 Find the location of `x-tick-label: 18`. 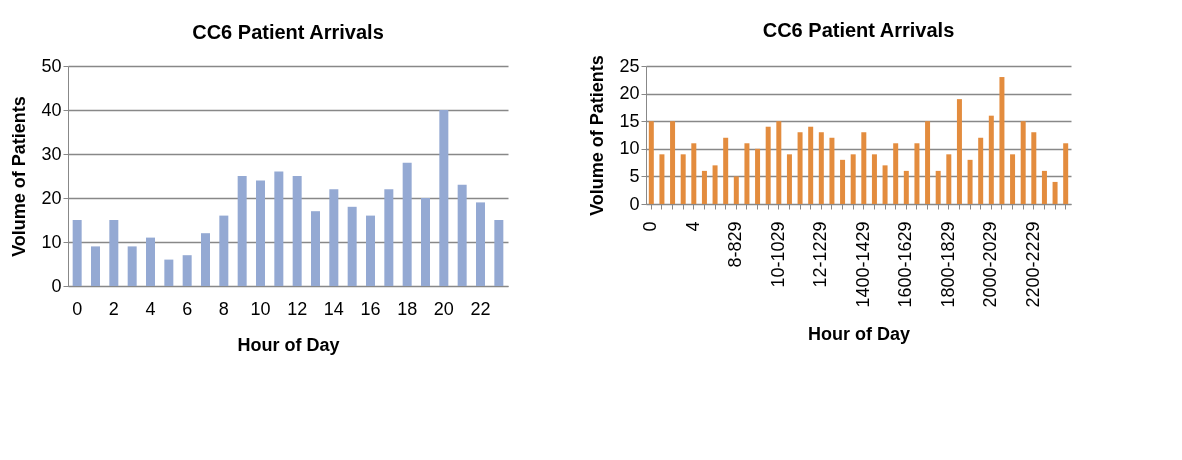

x-tick-label: 18 is located at coordinates (407, 308).